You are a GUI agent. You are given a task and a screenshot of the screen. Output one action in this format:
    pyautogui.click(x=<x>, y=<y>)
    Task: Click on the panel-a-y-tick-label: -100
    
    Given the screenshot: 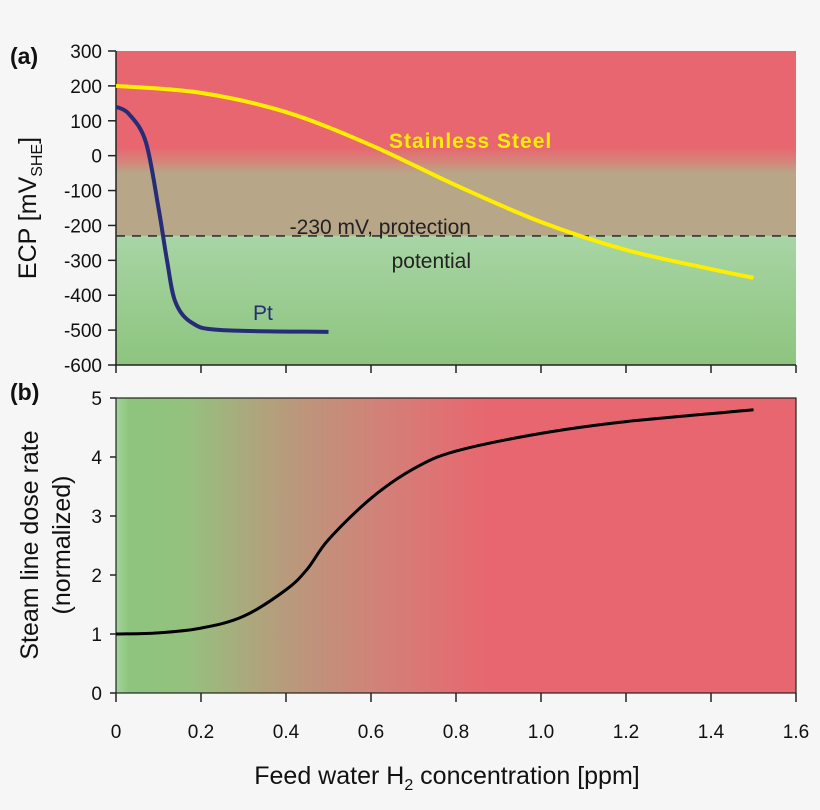 What is the action you would take?
    pyautogui.click(x=83, y=192)
    